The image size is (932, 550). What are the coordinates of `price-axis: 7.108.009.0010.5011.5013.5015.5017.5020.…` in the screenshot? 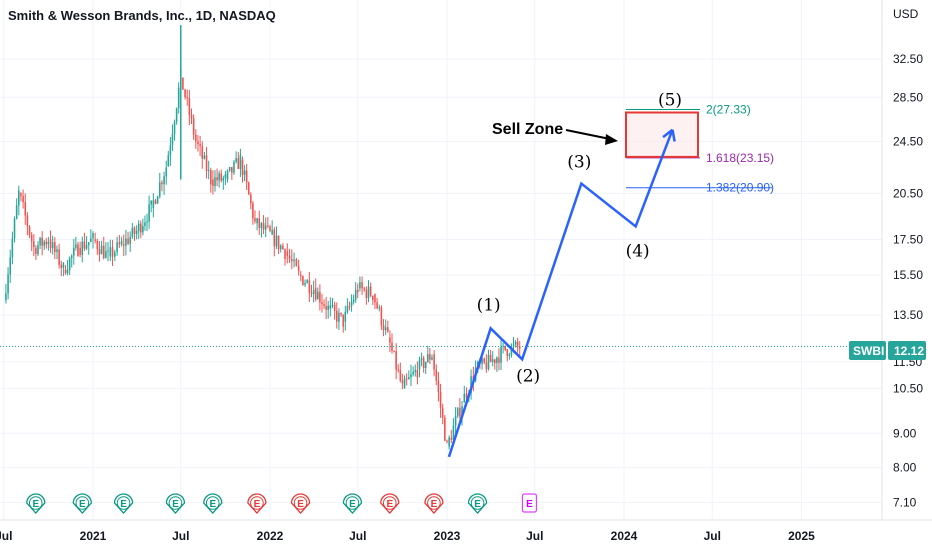 It's located at (902, 260).